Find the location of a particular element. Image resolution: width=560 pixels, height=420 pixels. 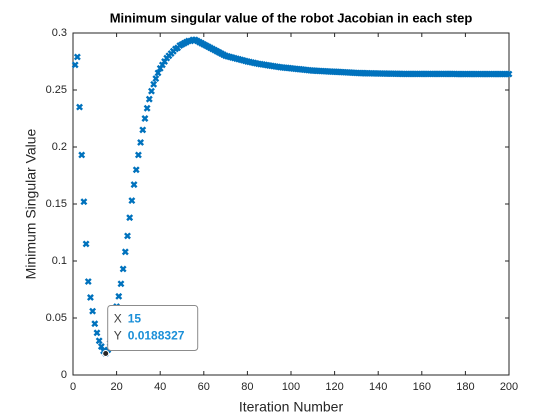

datatip-x-value: 15 is located at coordinates (135, 319).